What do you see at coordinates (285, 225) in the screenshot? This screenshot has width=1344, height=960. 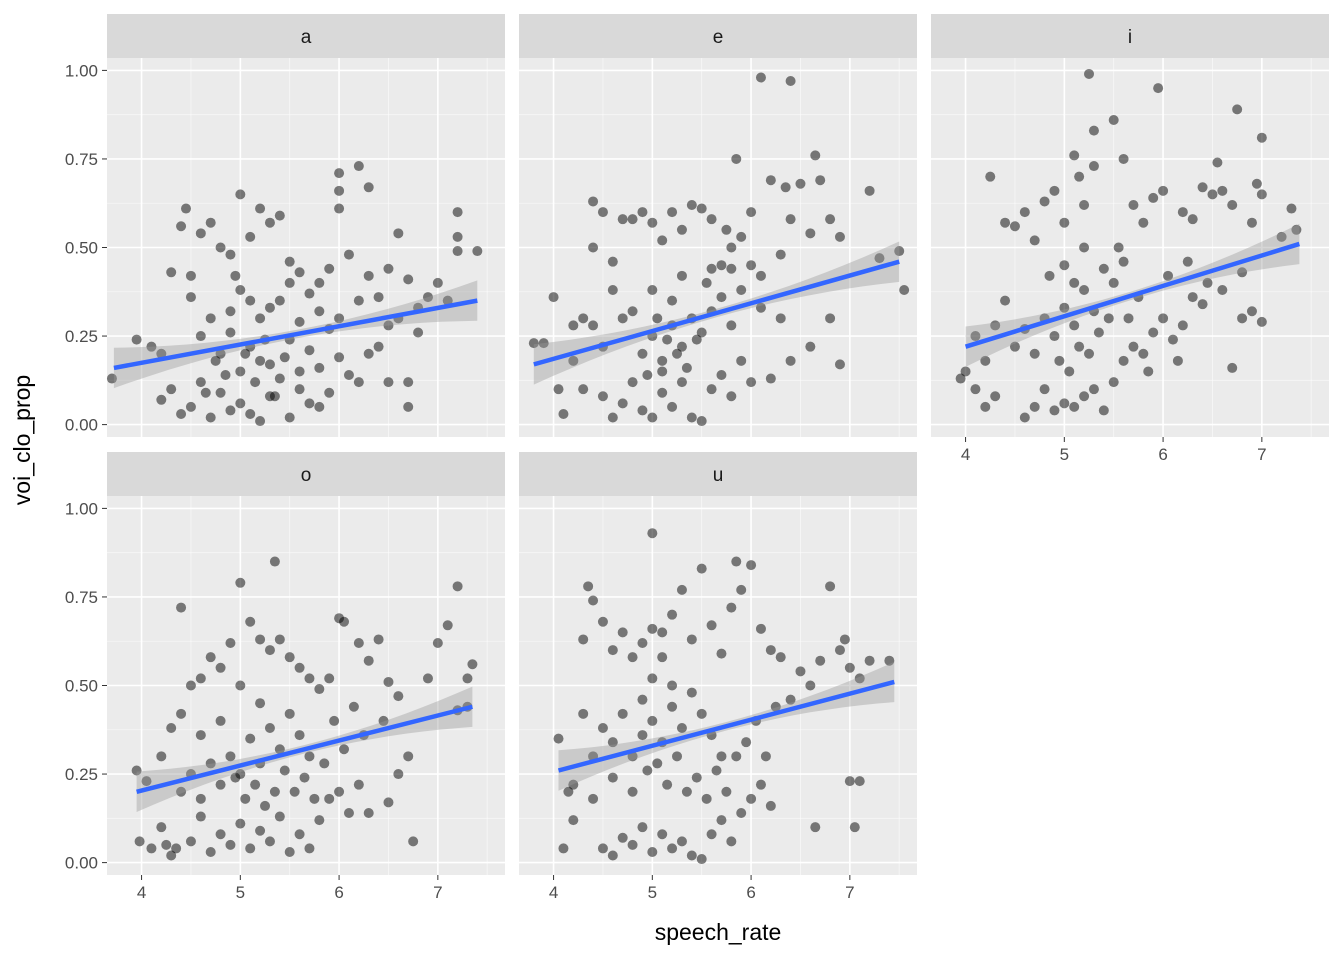 I see `facet-panel-a: a 0.00 0.25 0.50 0.75 1.00` at bounding box center [285, 225].